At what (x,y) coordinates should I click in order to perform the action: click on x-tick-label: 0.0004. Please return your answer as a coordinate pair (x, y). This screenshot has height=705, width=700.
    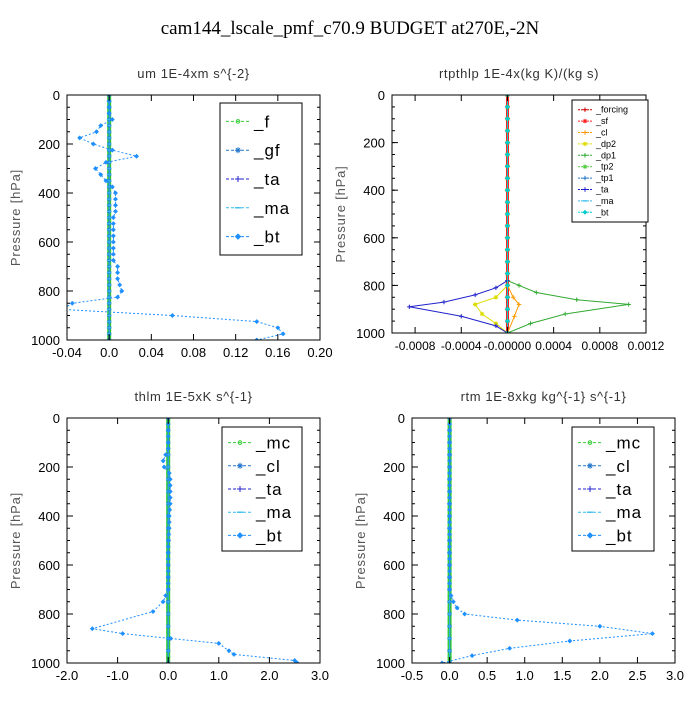
    Looking at the image, I should click on (553, 346).